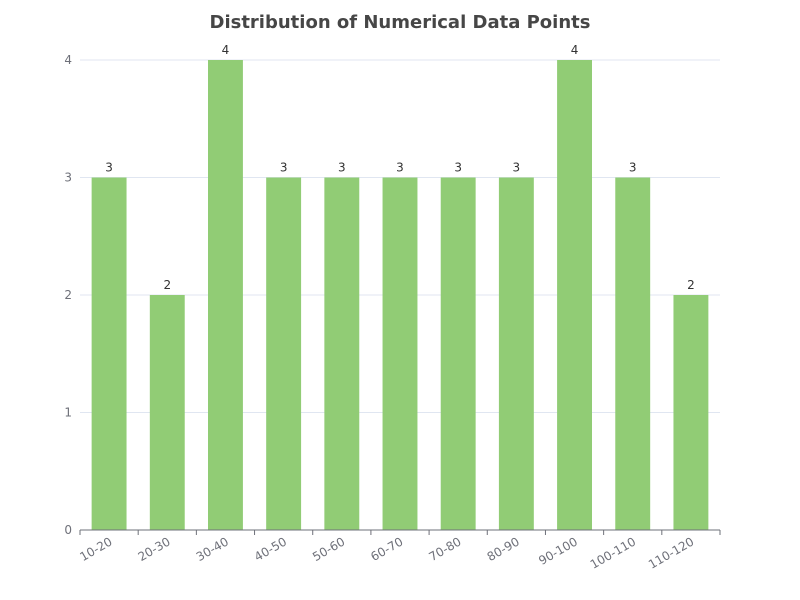  What do you see at coordinates (270, 549) in the screenshot?
I see `x-tick-label-40-50: 40-50` at bounding box center [270, 549].